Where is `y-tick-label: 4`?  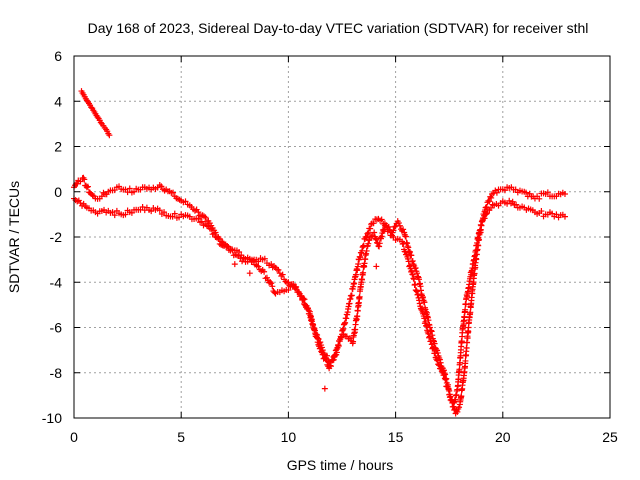 y-tick-label: 4 is located at coordinates (58, 101).